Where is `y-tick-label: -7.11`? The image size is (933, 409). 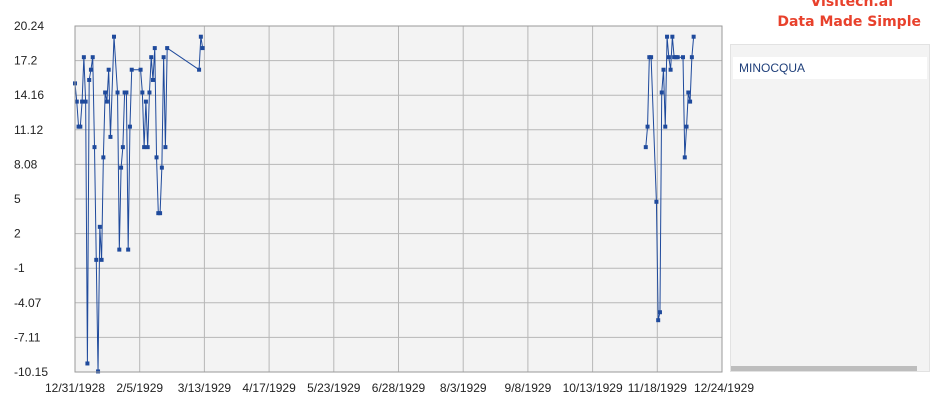 y-tick-label: -7.11 is located at coordinates (27, 337).